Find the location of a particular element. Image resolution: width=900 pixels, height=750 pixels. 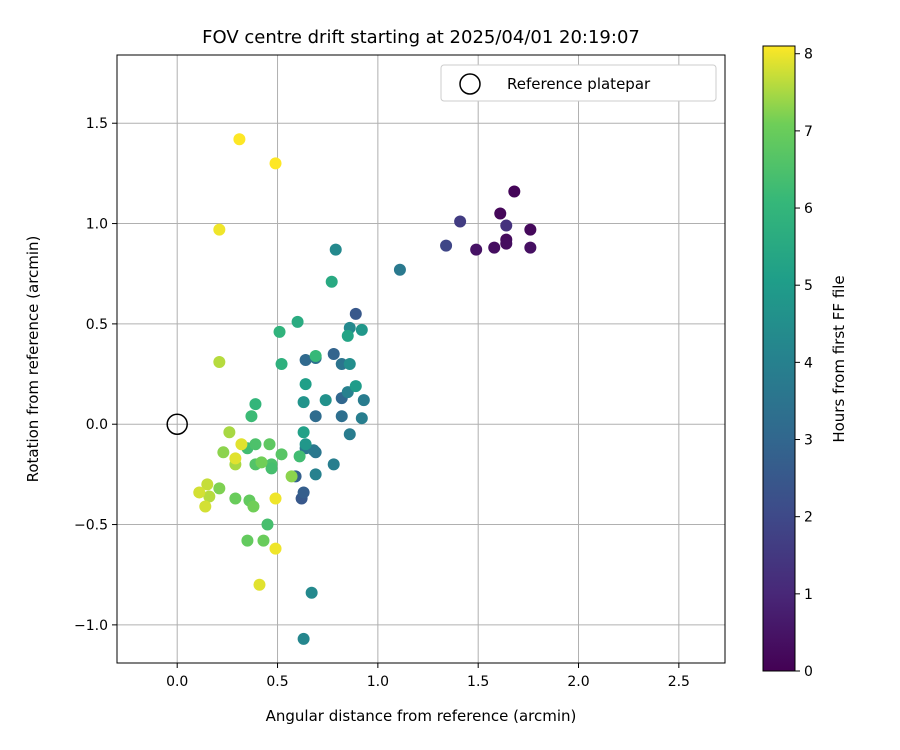

colorbar-gradient is located at coordinates (779, 358).